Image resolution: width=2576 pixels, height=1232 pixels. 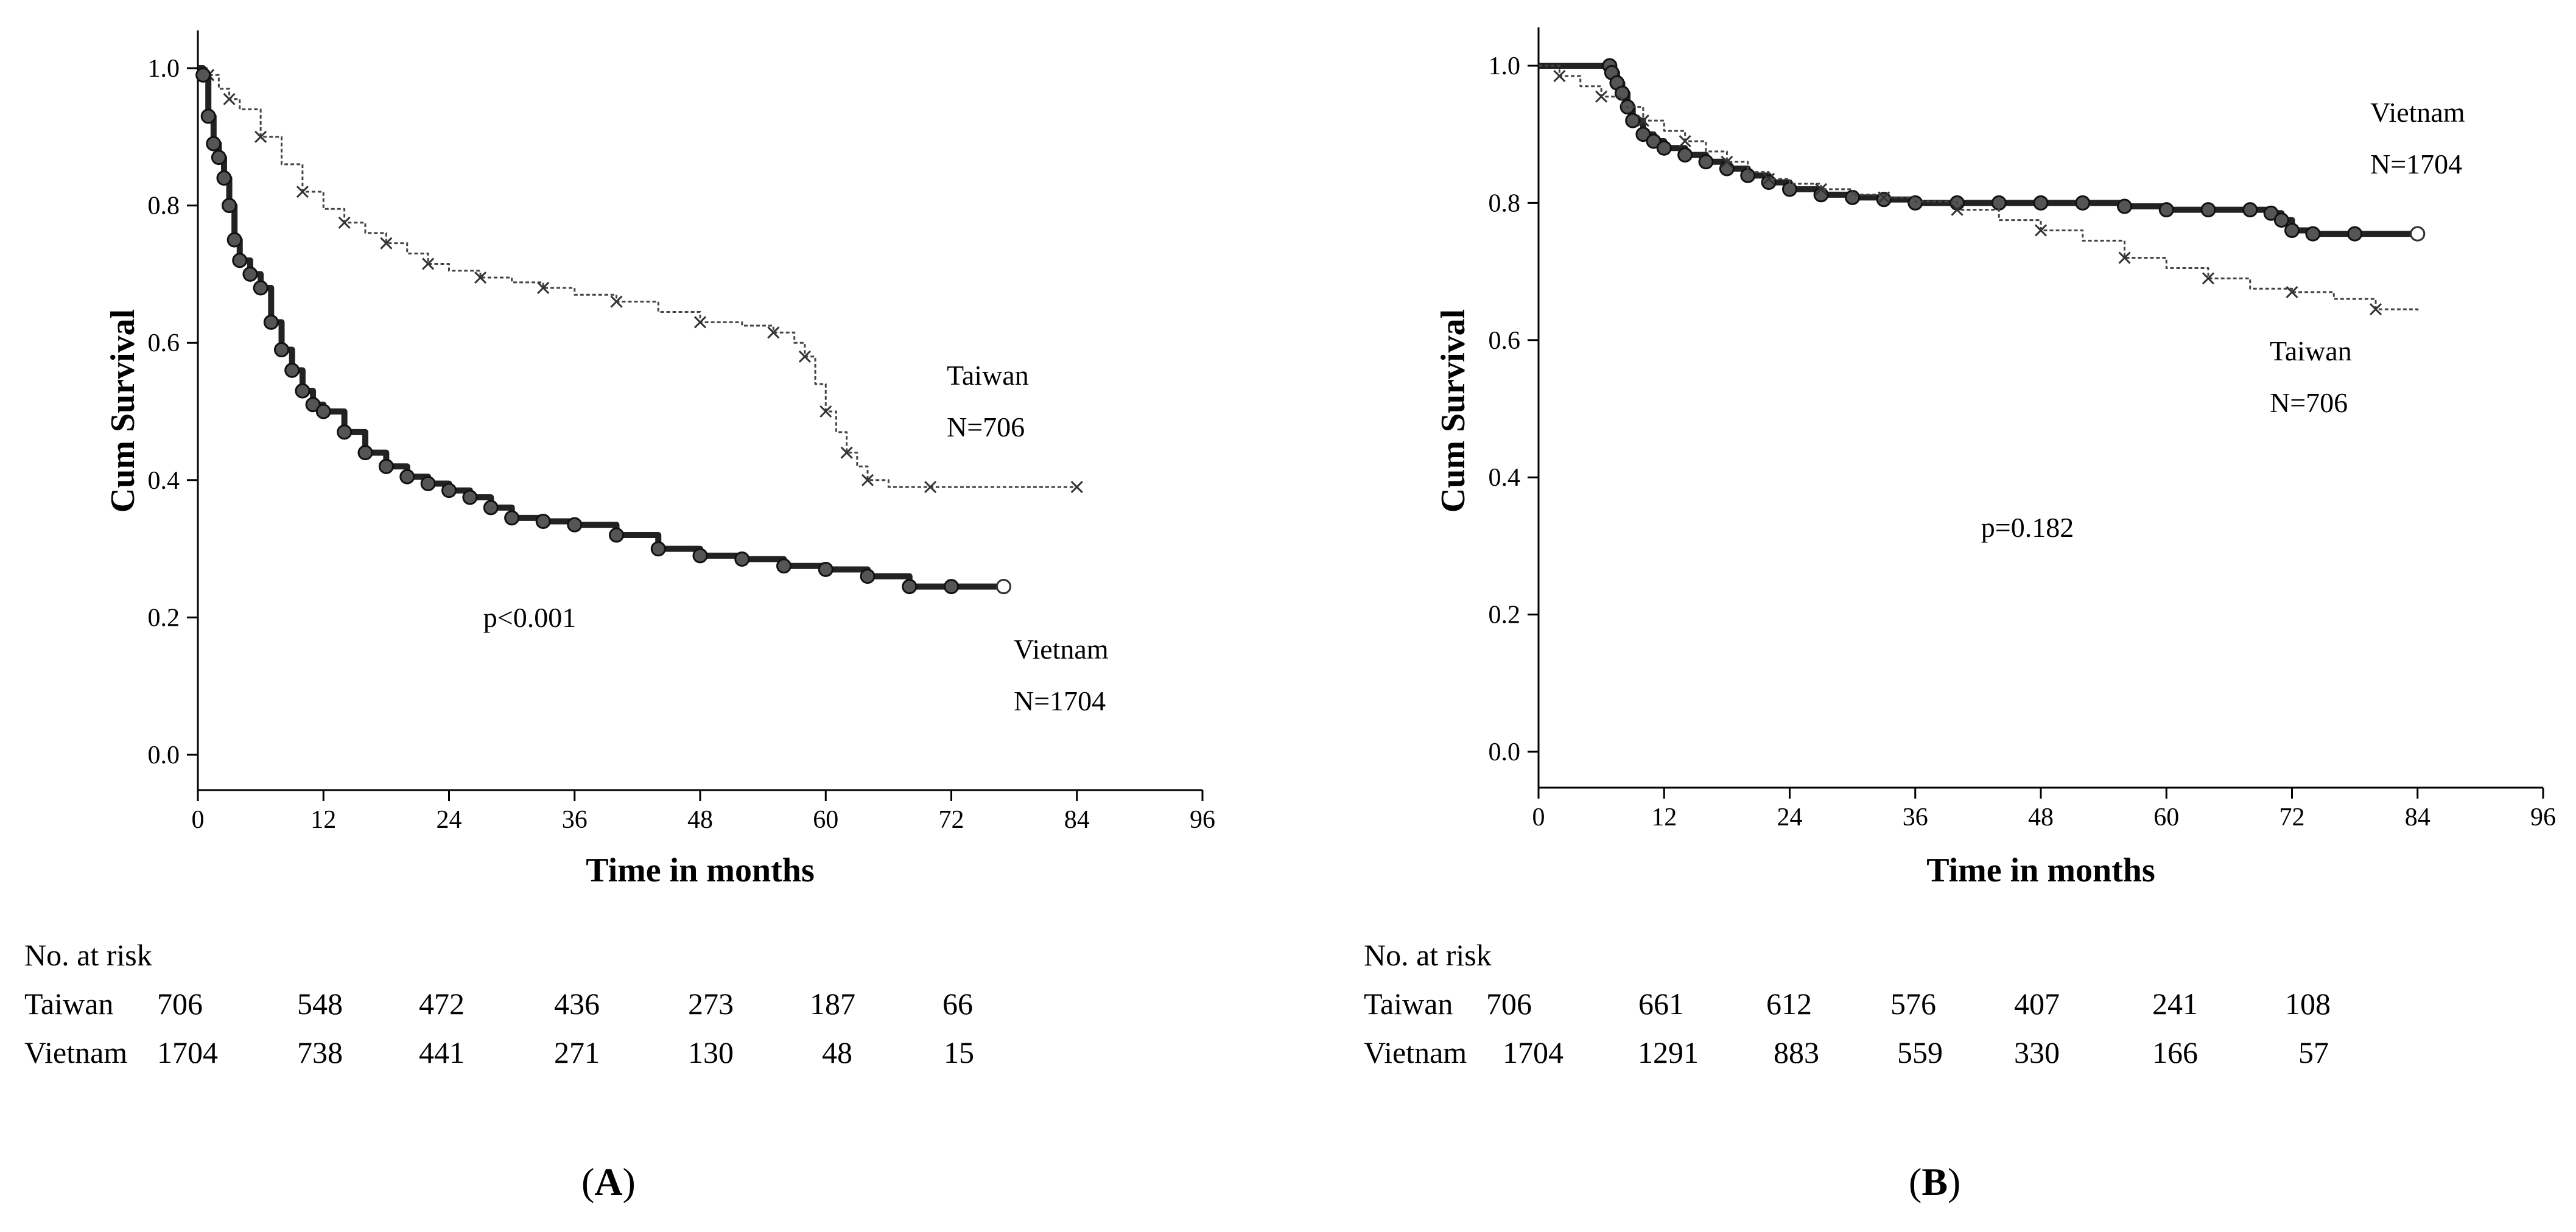 I want to click on y-tick-label: 0.2, so click(x=164, y=618).